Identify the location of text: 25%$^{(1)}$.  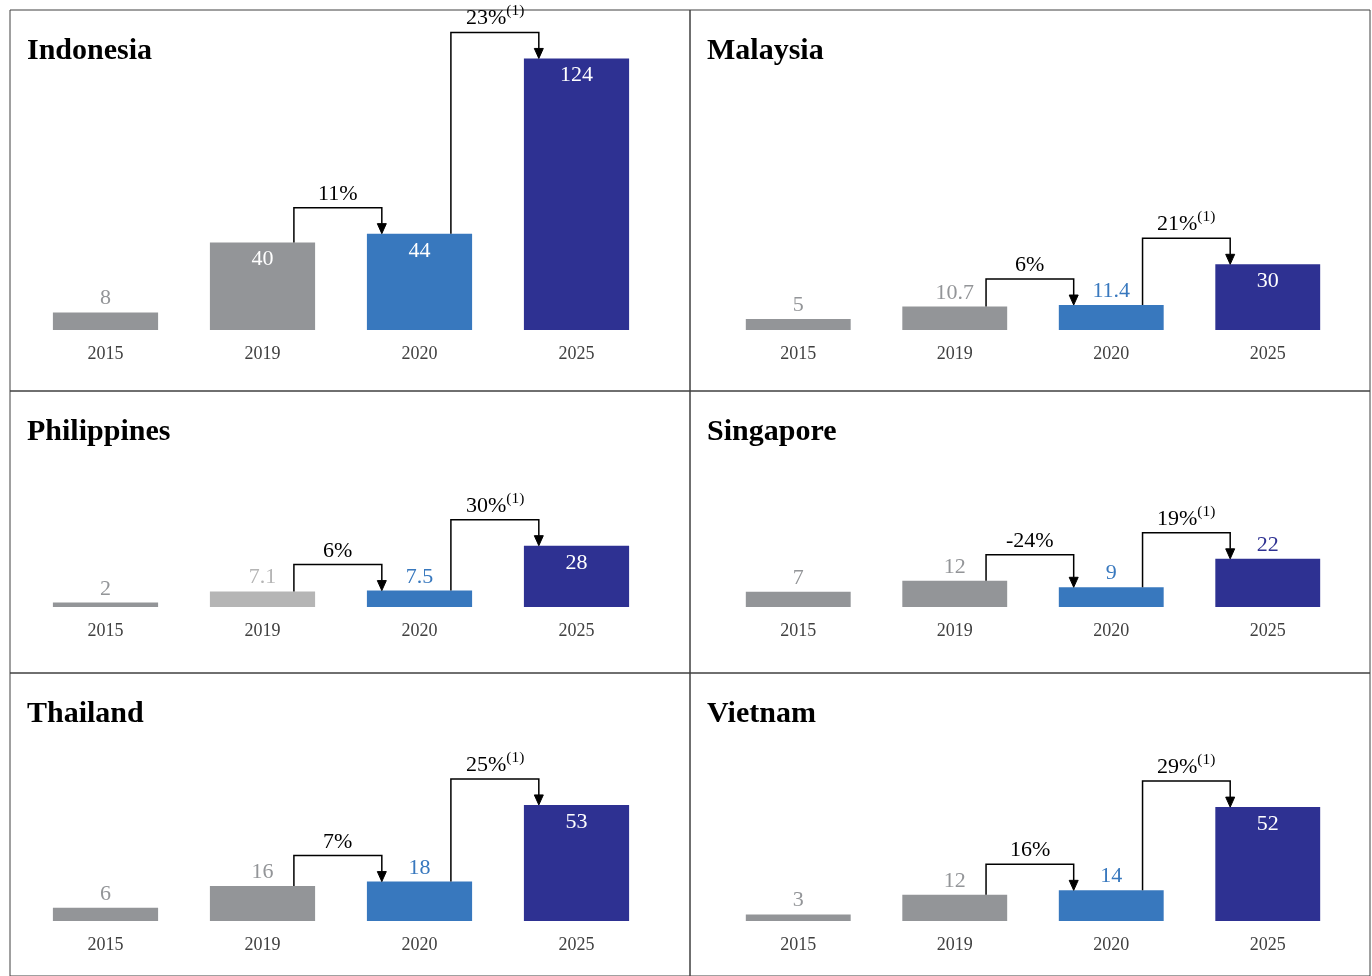
(495, 762).